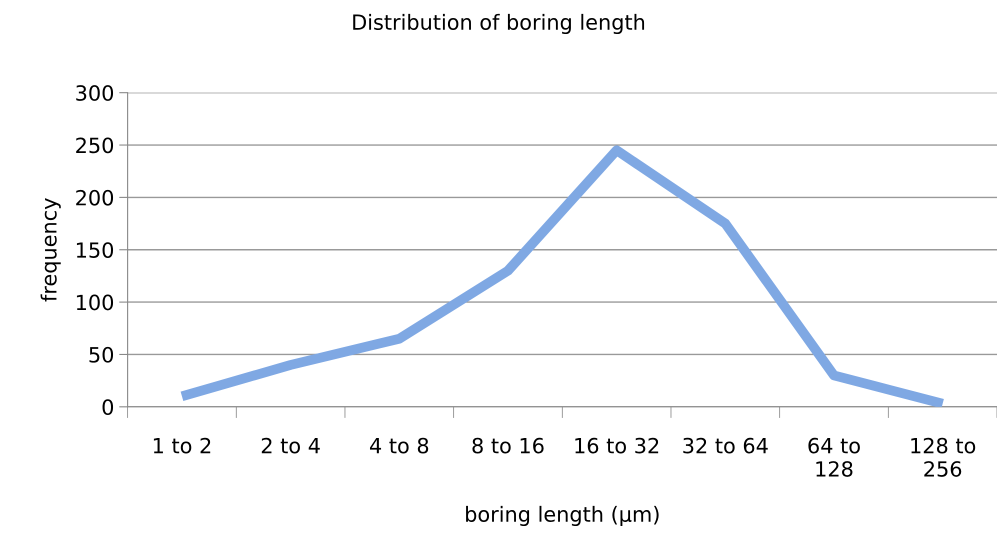  Describe the element at coordinates (95, 93) in the screenshot. I see `y-tick-label: 300` at that location.